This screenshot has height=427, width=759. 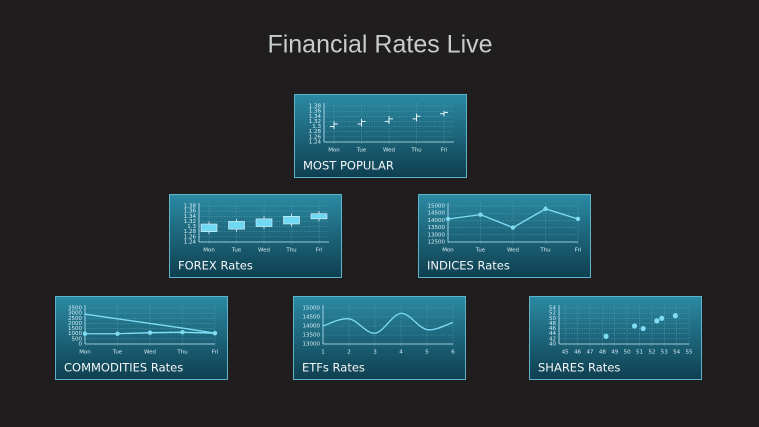 I want to click on y-tick-label: 50, so click(x=552, y=319).